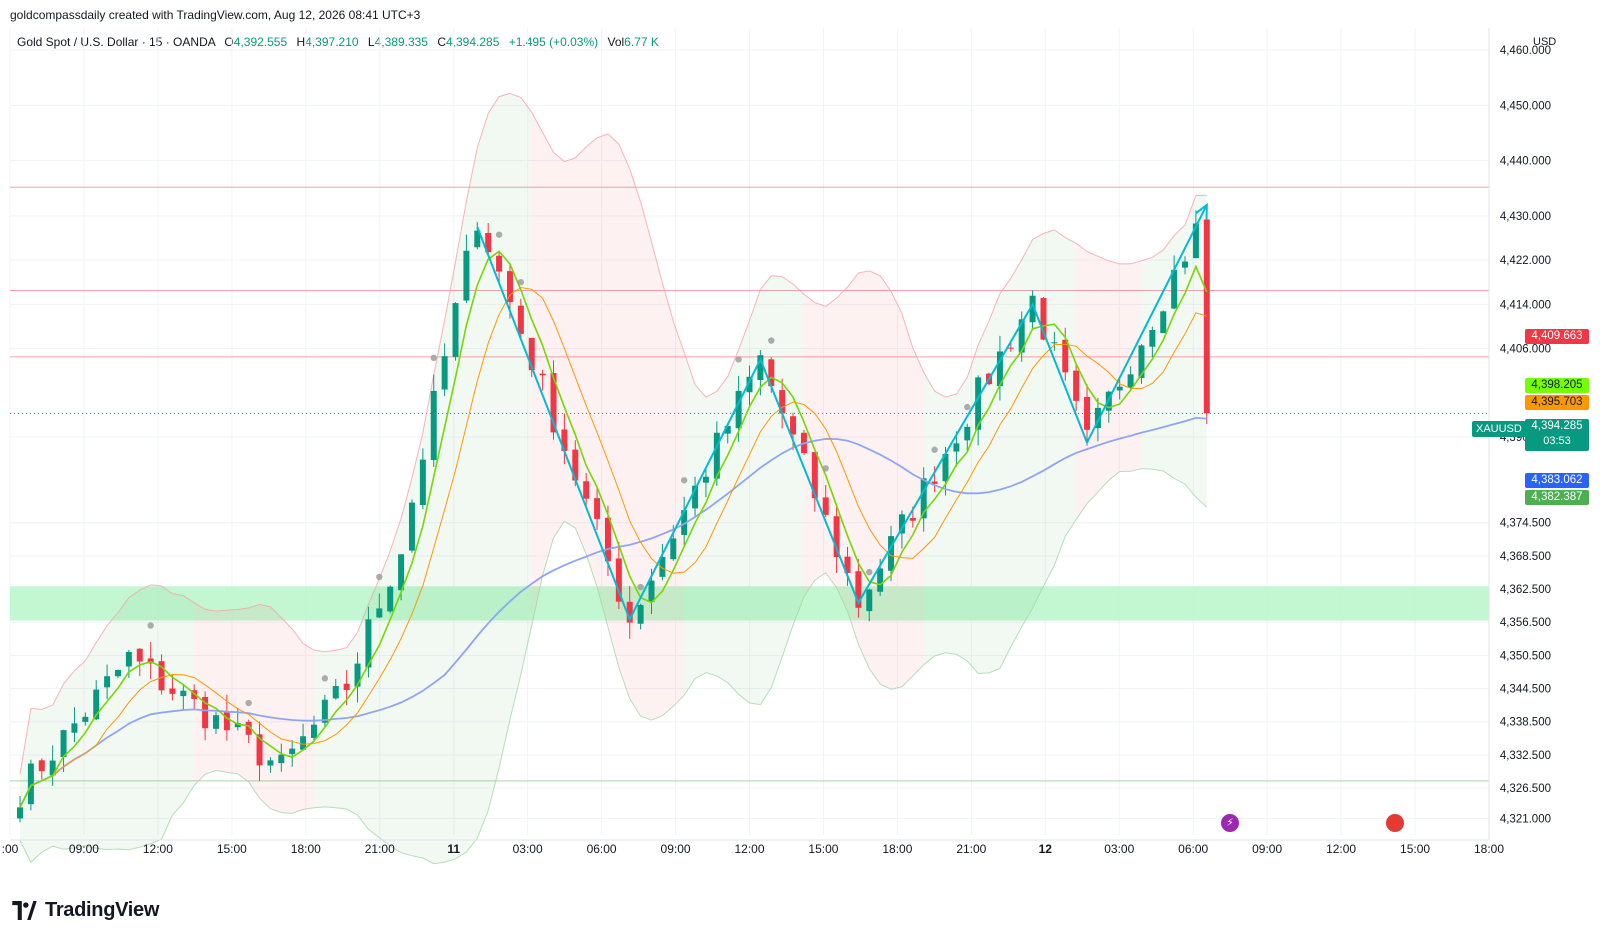 The width and height of the screenshot is (1600, 939). What do you see at coordinates (1545, 42) in the screenshot?
I see `currency-label: USD` at bounding box center [1545, 42].